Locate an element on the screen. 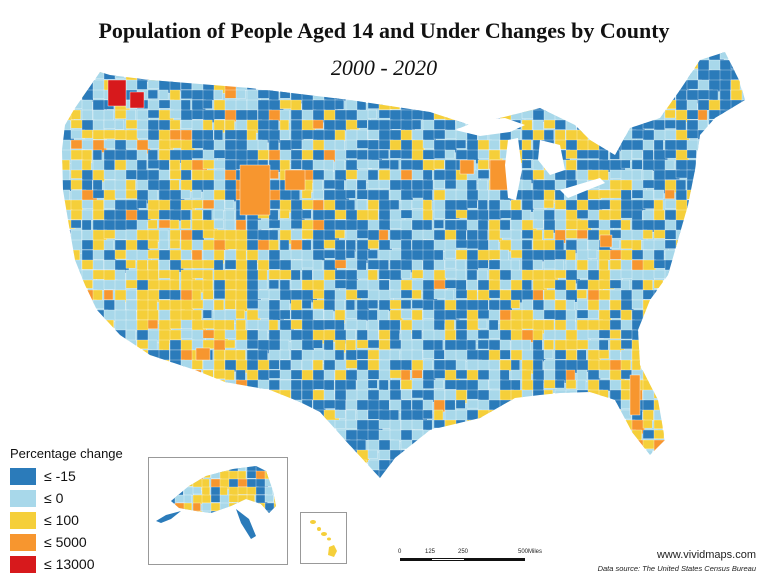  hawaii-inset is located at coordinates (323, 538).